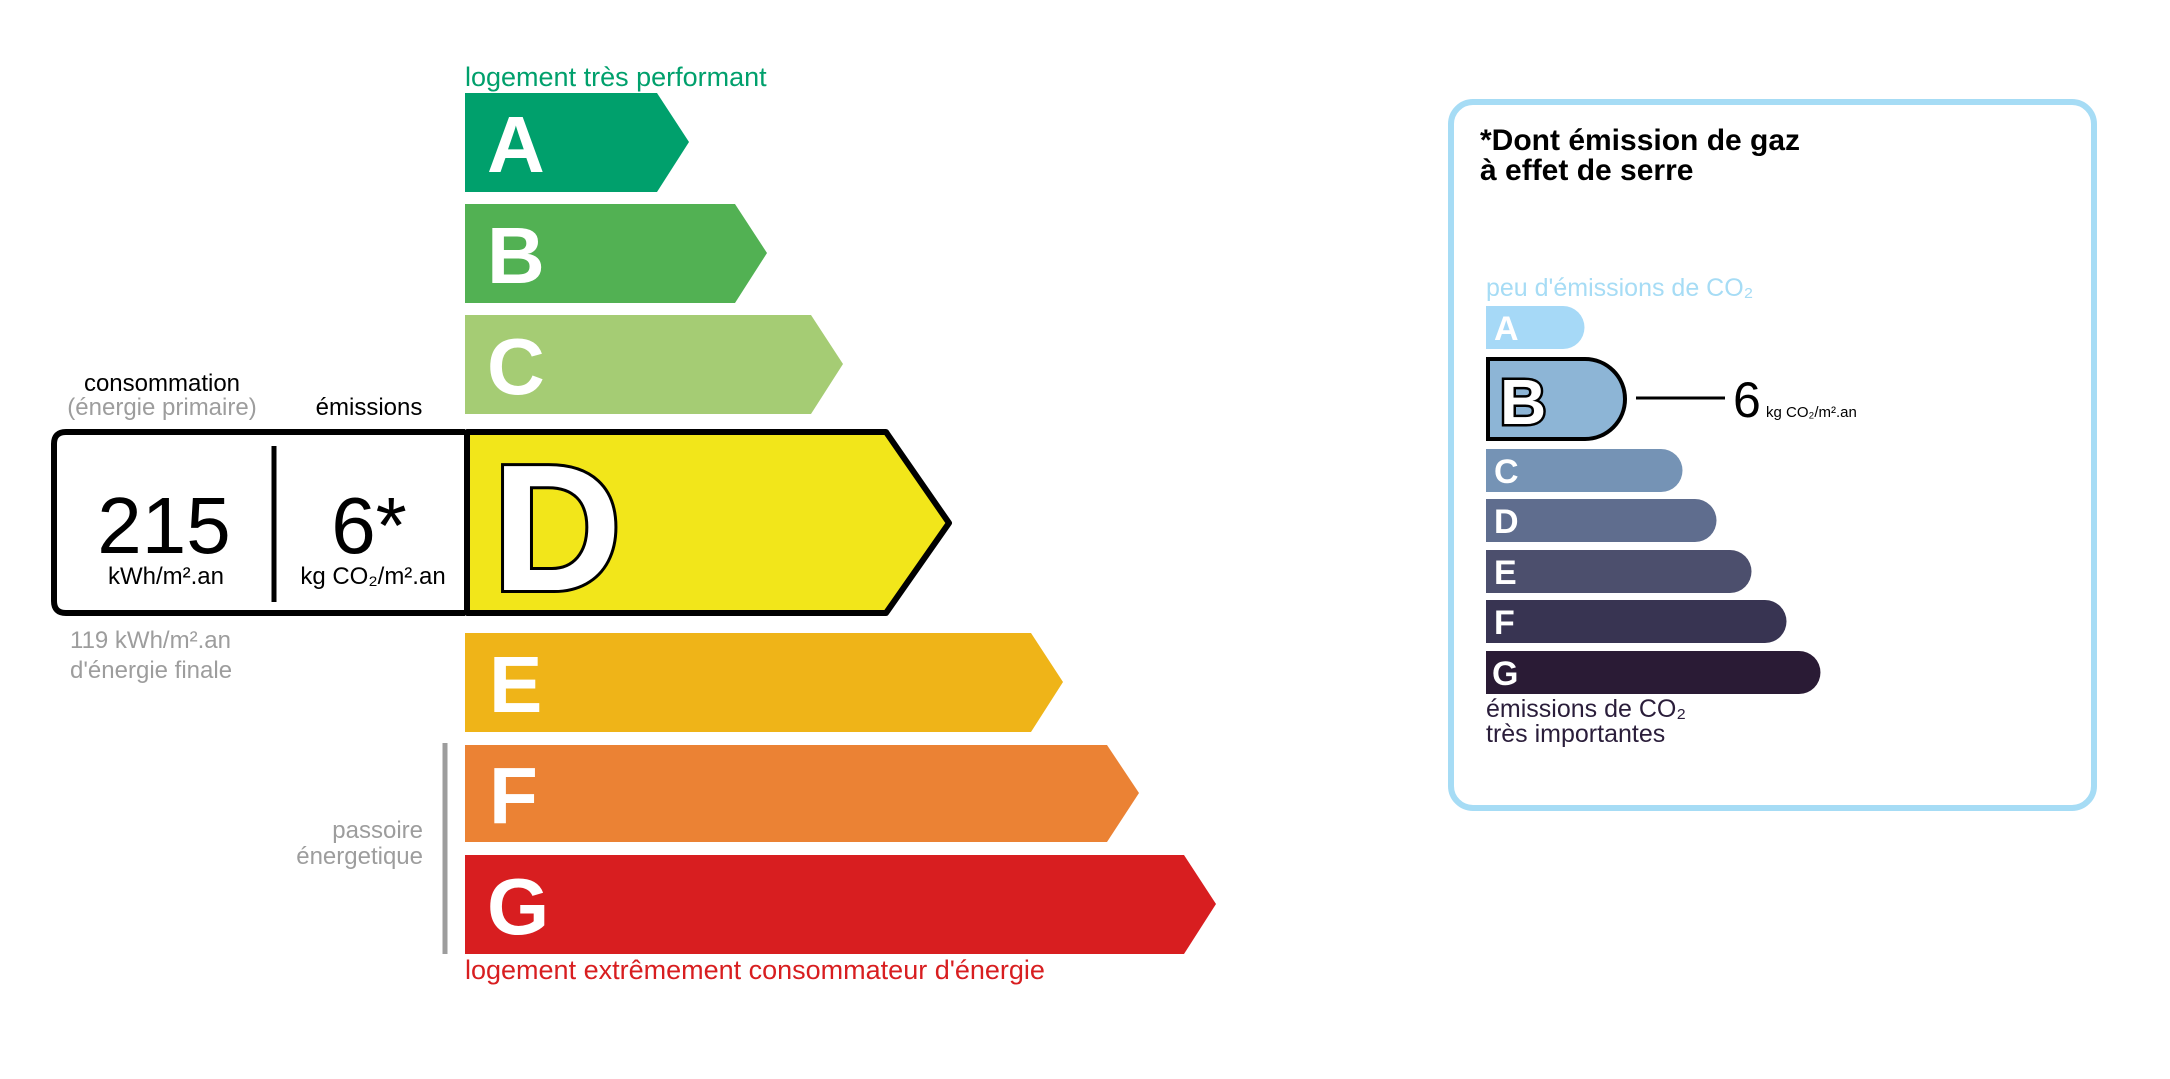 The width and height of the screenshot is (2170, 1079). Describe the element at coordinates (369, 407) in the screenshot. I see `emissions-label: émissions` at that location.